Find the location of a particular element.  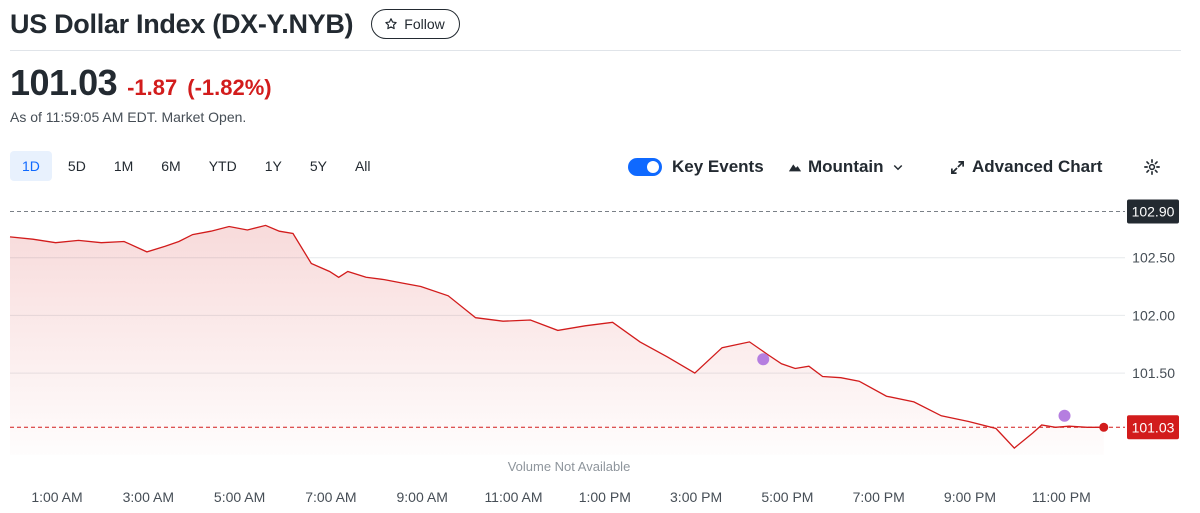

quote-row: 101.03 -1.87 (-1.82%) is located at coordinates (141, 83).